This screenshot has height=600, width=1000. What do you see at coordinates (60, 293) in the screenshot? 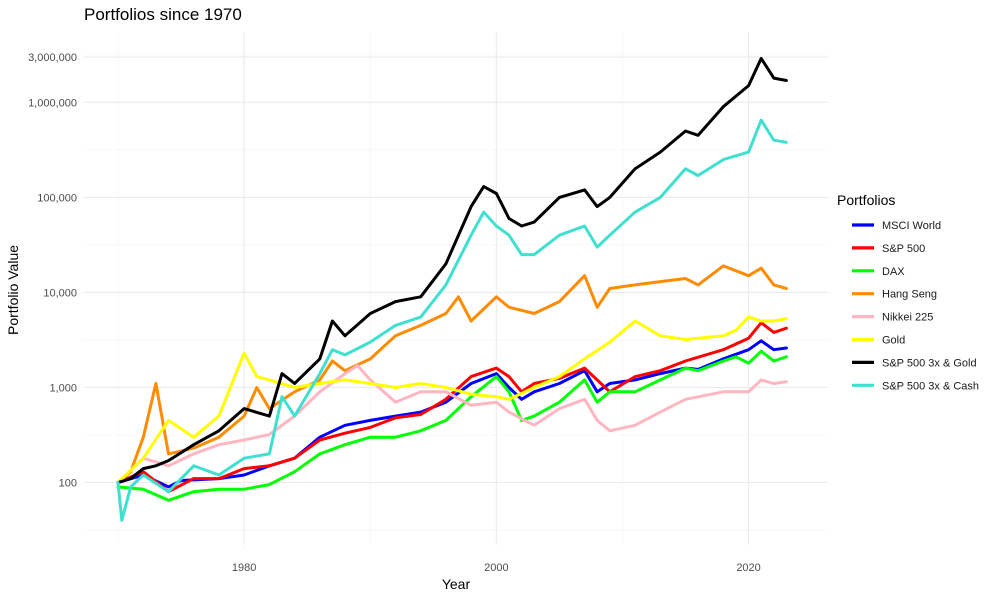
I see `y-tick-label: 10,000` at bounding box center [60, 293].